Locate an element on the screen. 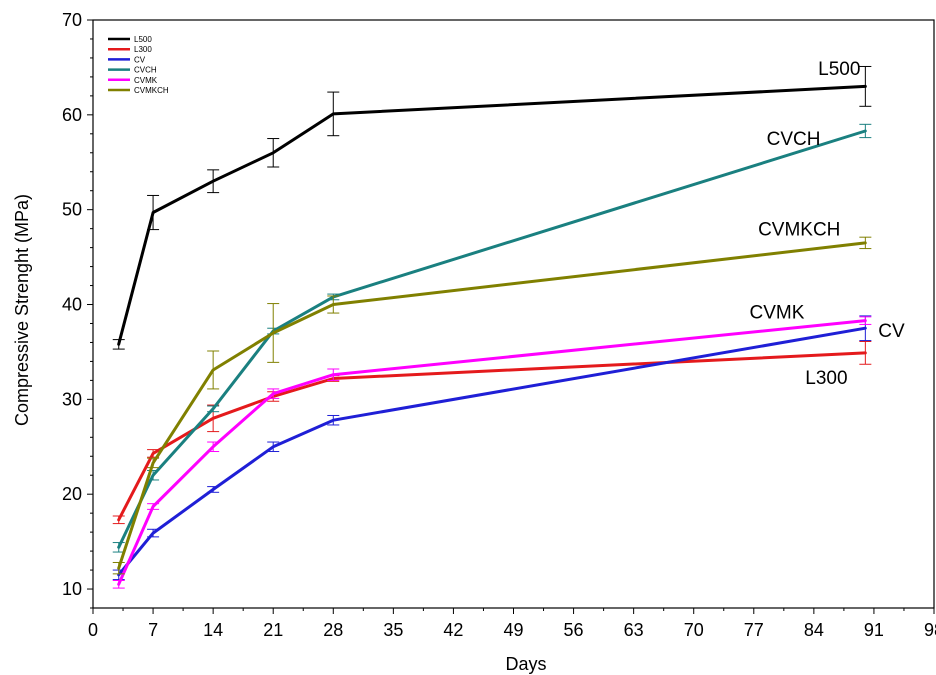  x-axis-ticks: 0 7 14 21 28 35 42 49 56 63 70 77 84 91 98 is located at coordinates (512, 624).